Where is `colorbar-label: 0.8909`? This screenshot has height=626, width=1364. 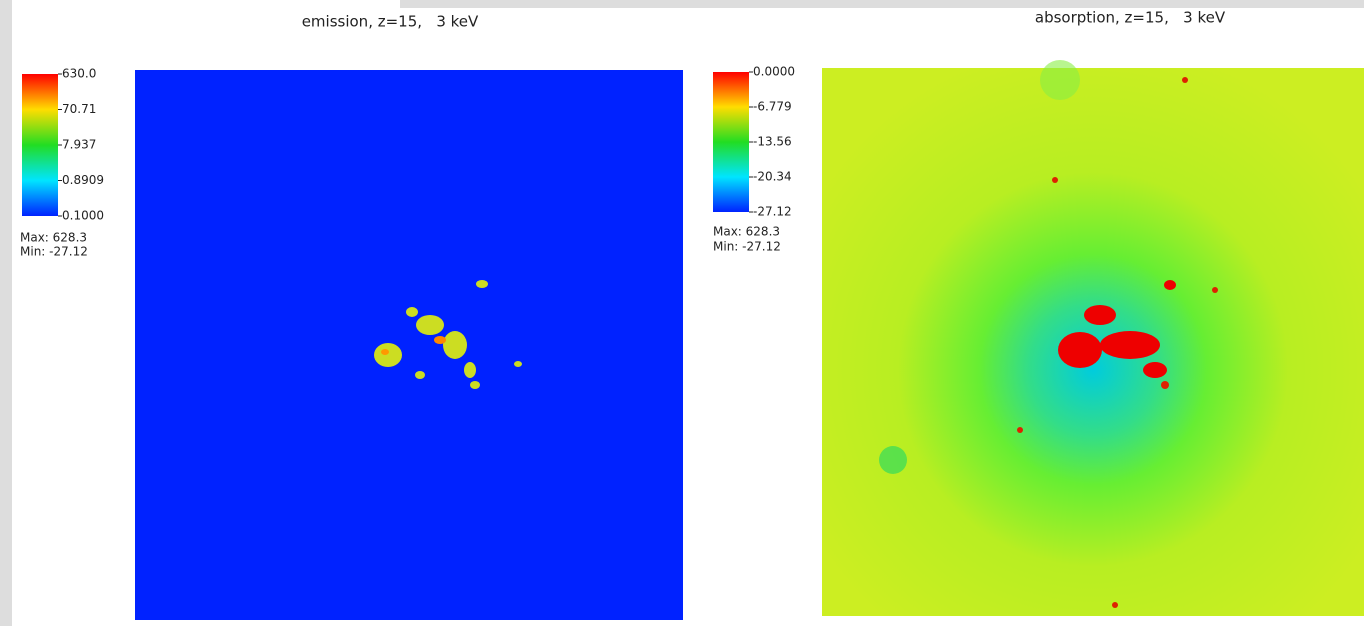 colorbar-label: 0.8909 is located at coordinates (83, 180).